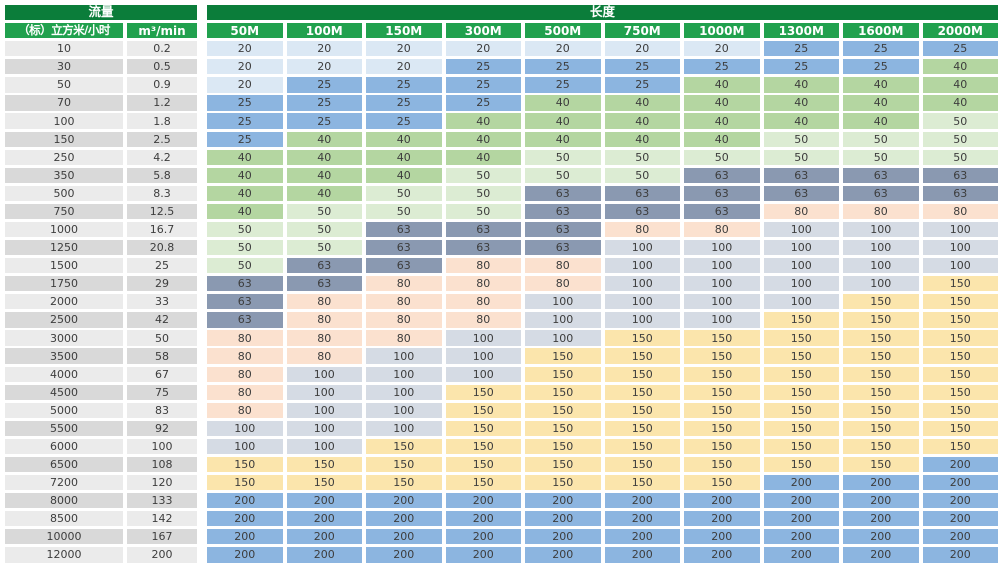 The width and height of the screenshot is (1000, 568). Describe the element at coordinates (64, 320) in the screenshot. I see `flow-cell: 2500` at that location.